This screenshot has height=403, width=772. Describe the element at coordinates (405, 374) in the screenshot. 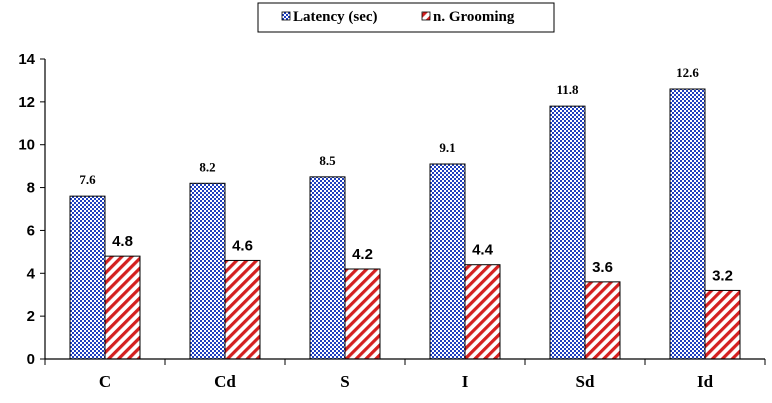

I see `x-axis: C Cd S I Sd Id` at that location.